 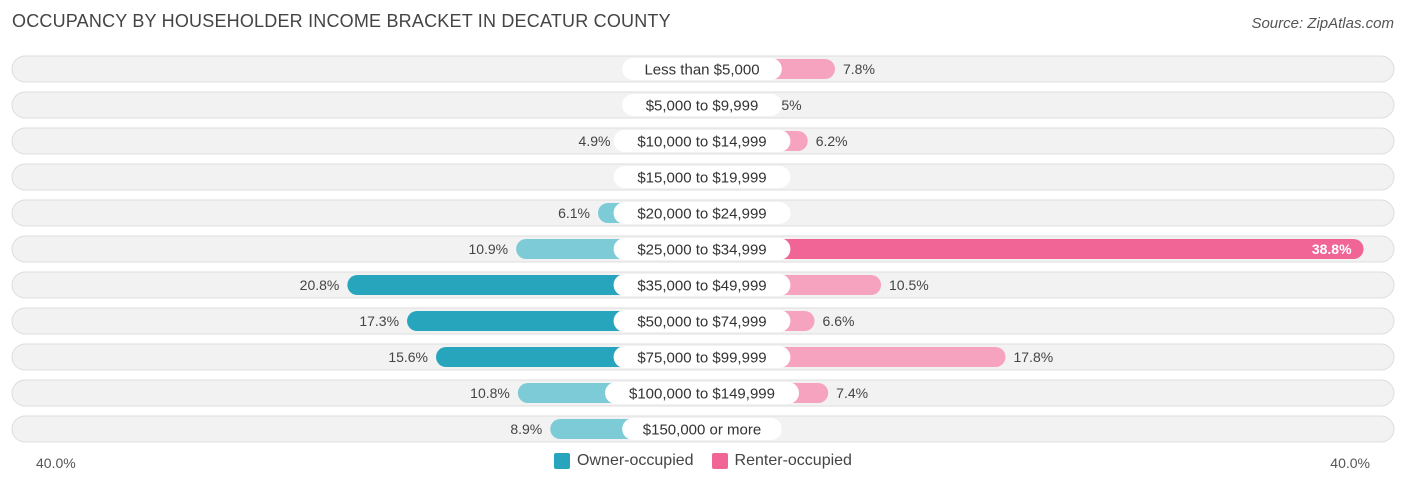 I want to click on renter-value-label: 7.8%, so click(x=859, y=69).